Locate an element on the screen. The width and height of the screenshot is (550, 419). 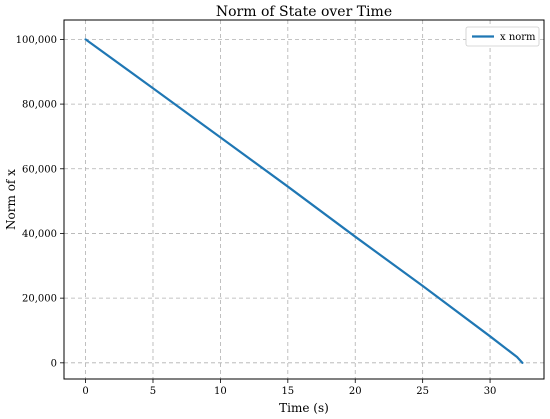
y-axis-label: Norm of x is located at coordinates (11, 199).